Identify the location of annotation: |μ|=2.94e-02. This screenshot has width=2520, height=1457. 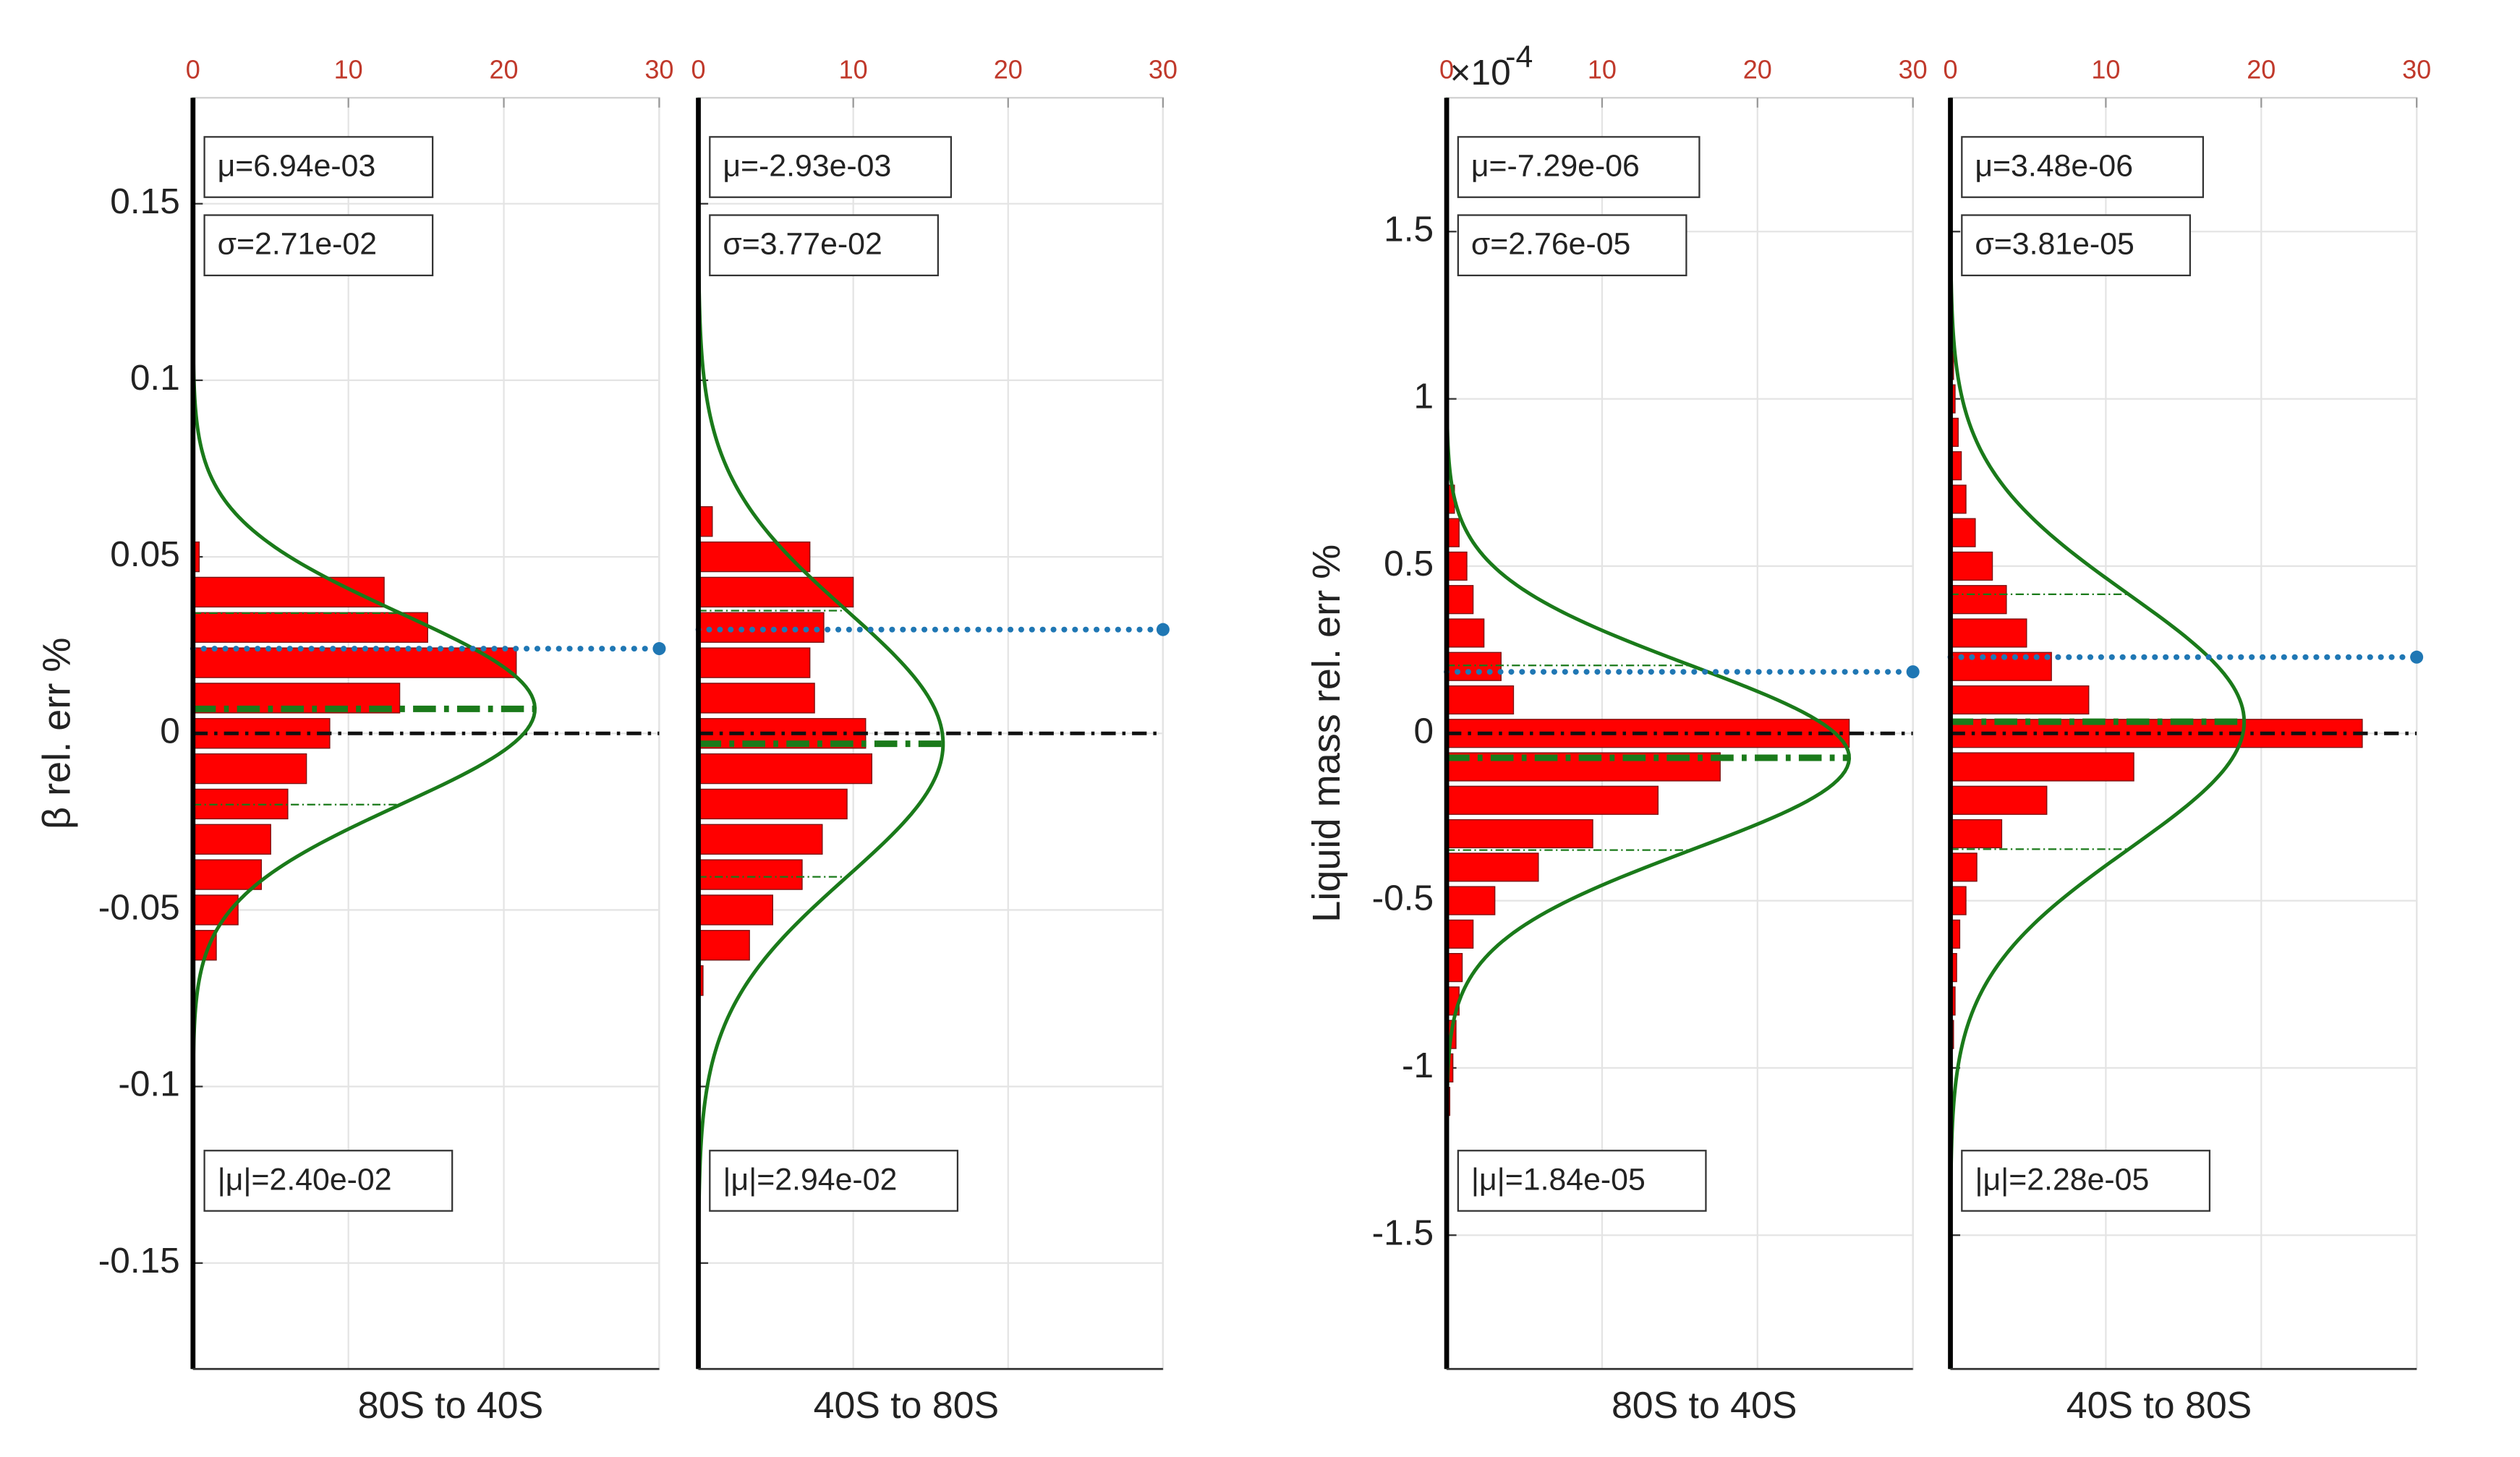
(810, 1179).